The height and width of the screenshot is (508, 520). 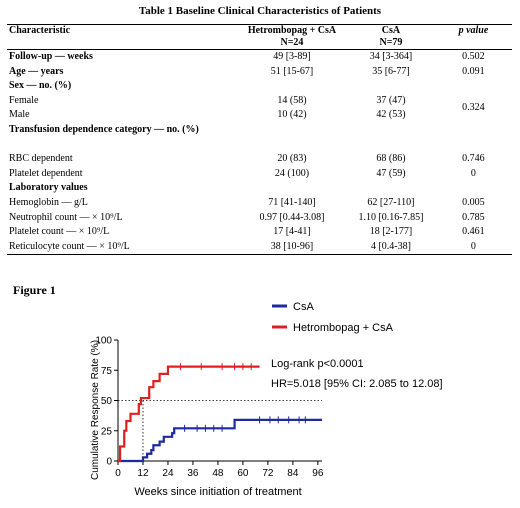 What do you see at coordinates (51, 56) in the screenshot?
I see `row-label: Follow-up — weeks` at bounding box center [51, 56].